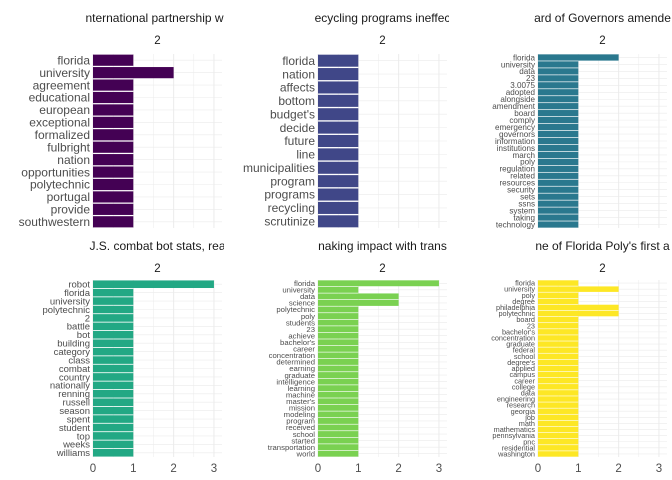 This screenshot has height=480, width=672. Describe the element at coordinates (76, 403) in the screenshot. I see `category-label: russell` at that location.